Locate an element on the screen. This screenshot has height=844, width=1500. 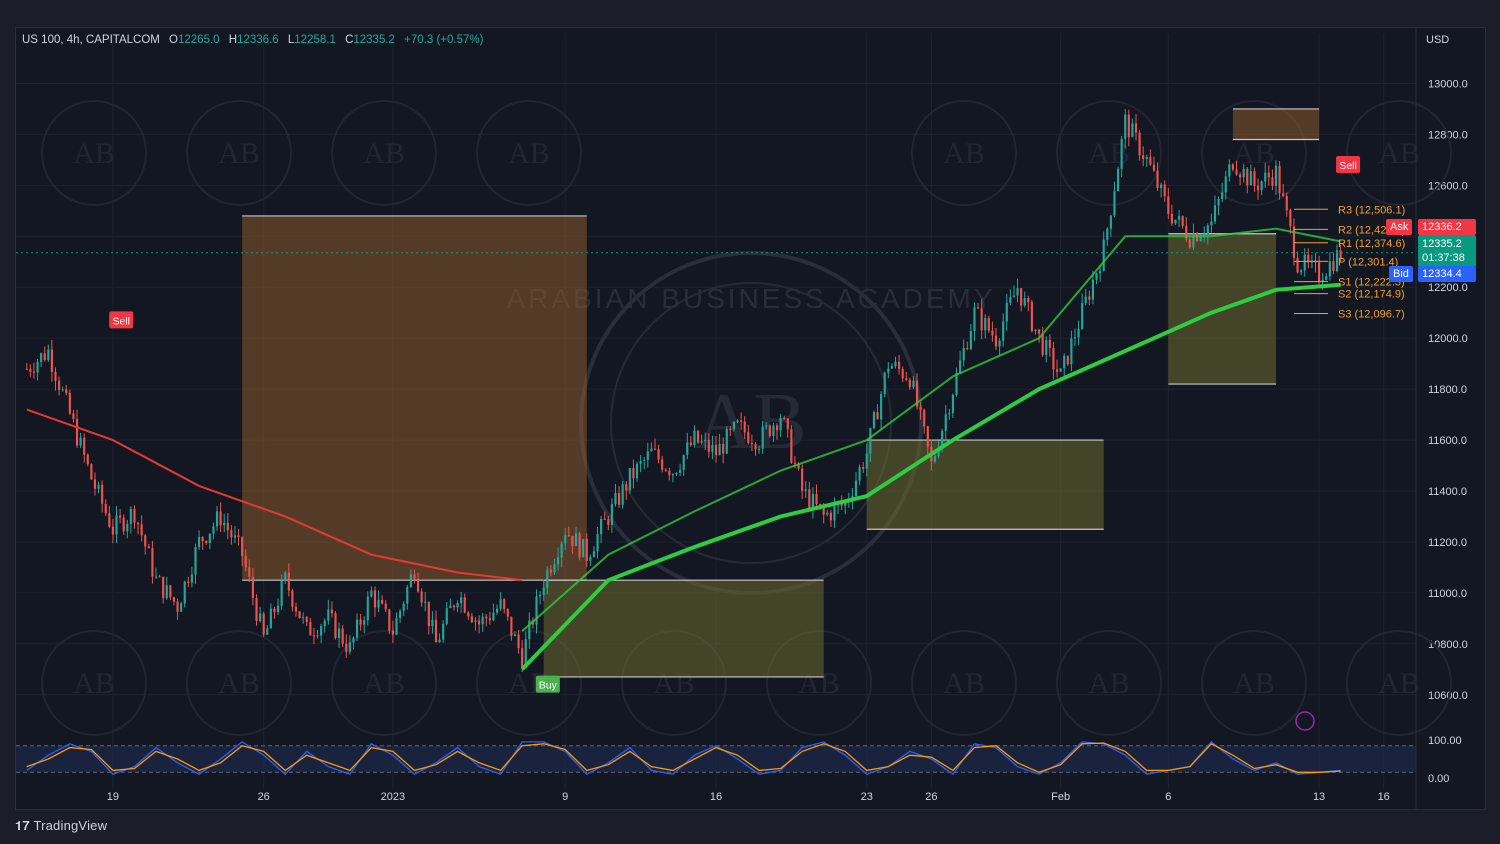
x-tick-label: 19 is located at coordinates (113, 797).